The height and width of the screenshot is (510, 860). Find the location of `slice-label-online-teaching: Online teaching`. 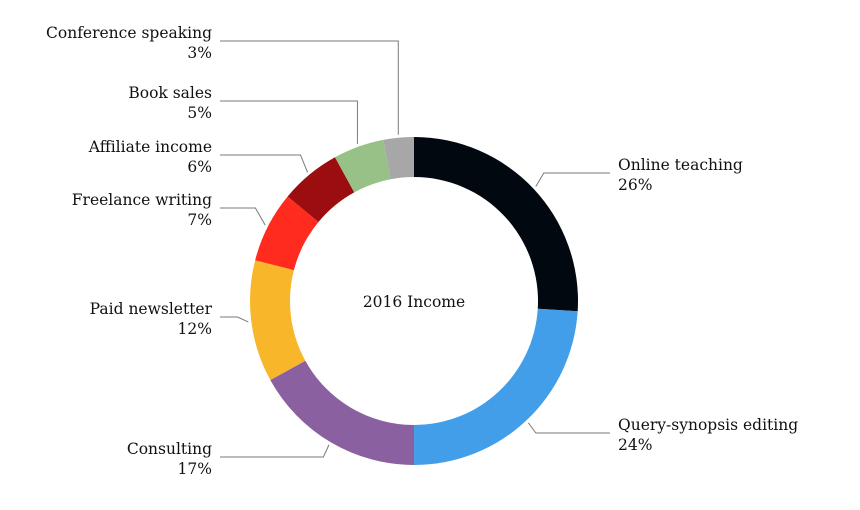

slice-label-online-teaching: Online teaching is located at coordinates (680, 165).